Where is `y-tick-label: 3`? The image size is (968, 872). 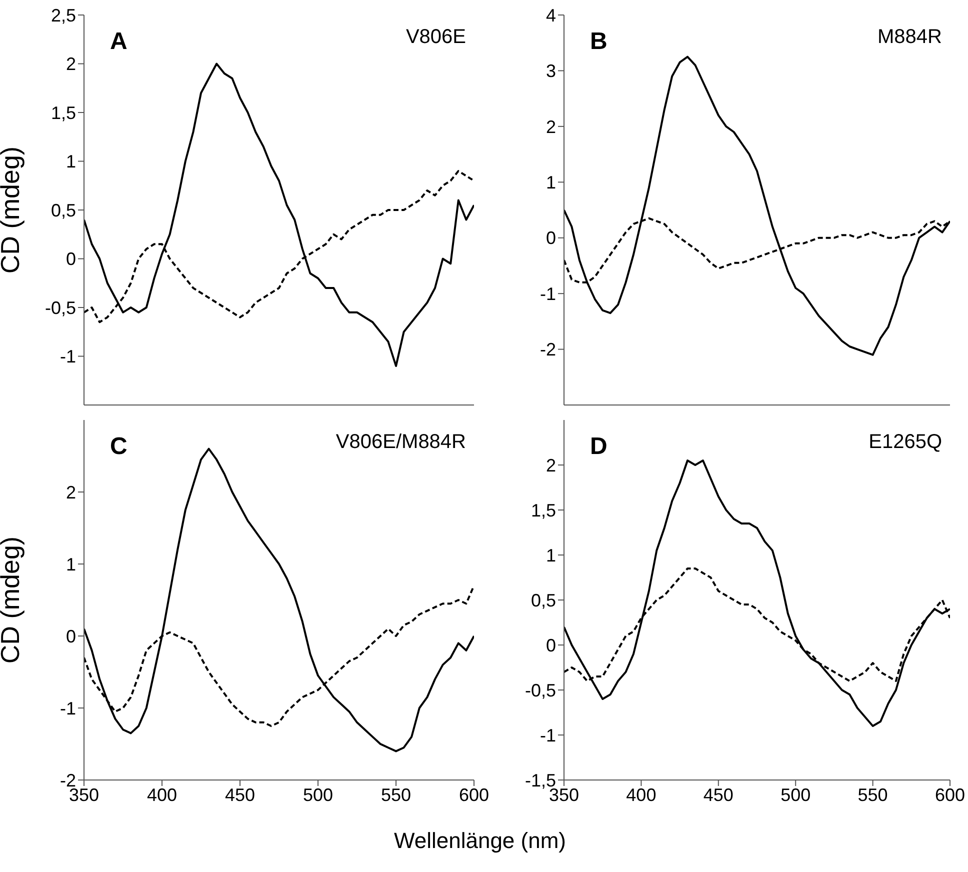 y-tick-label: 3 is located at coordinates (551, 71).